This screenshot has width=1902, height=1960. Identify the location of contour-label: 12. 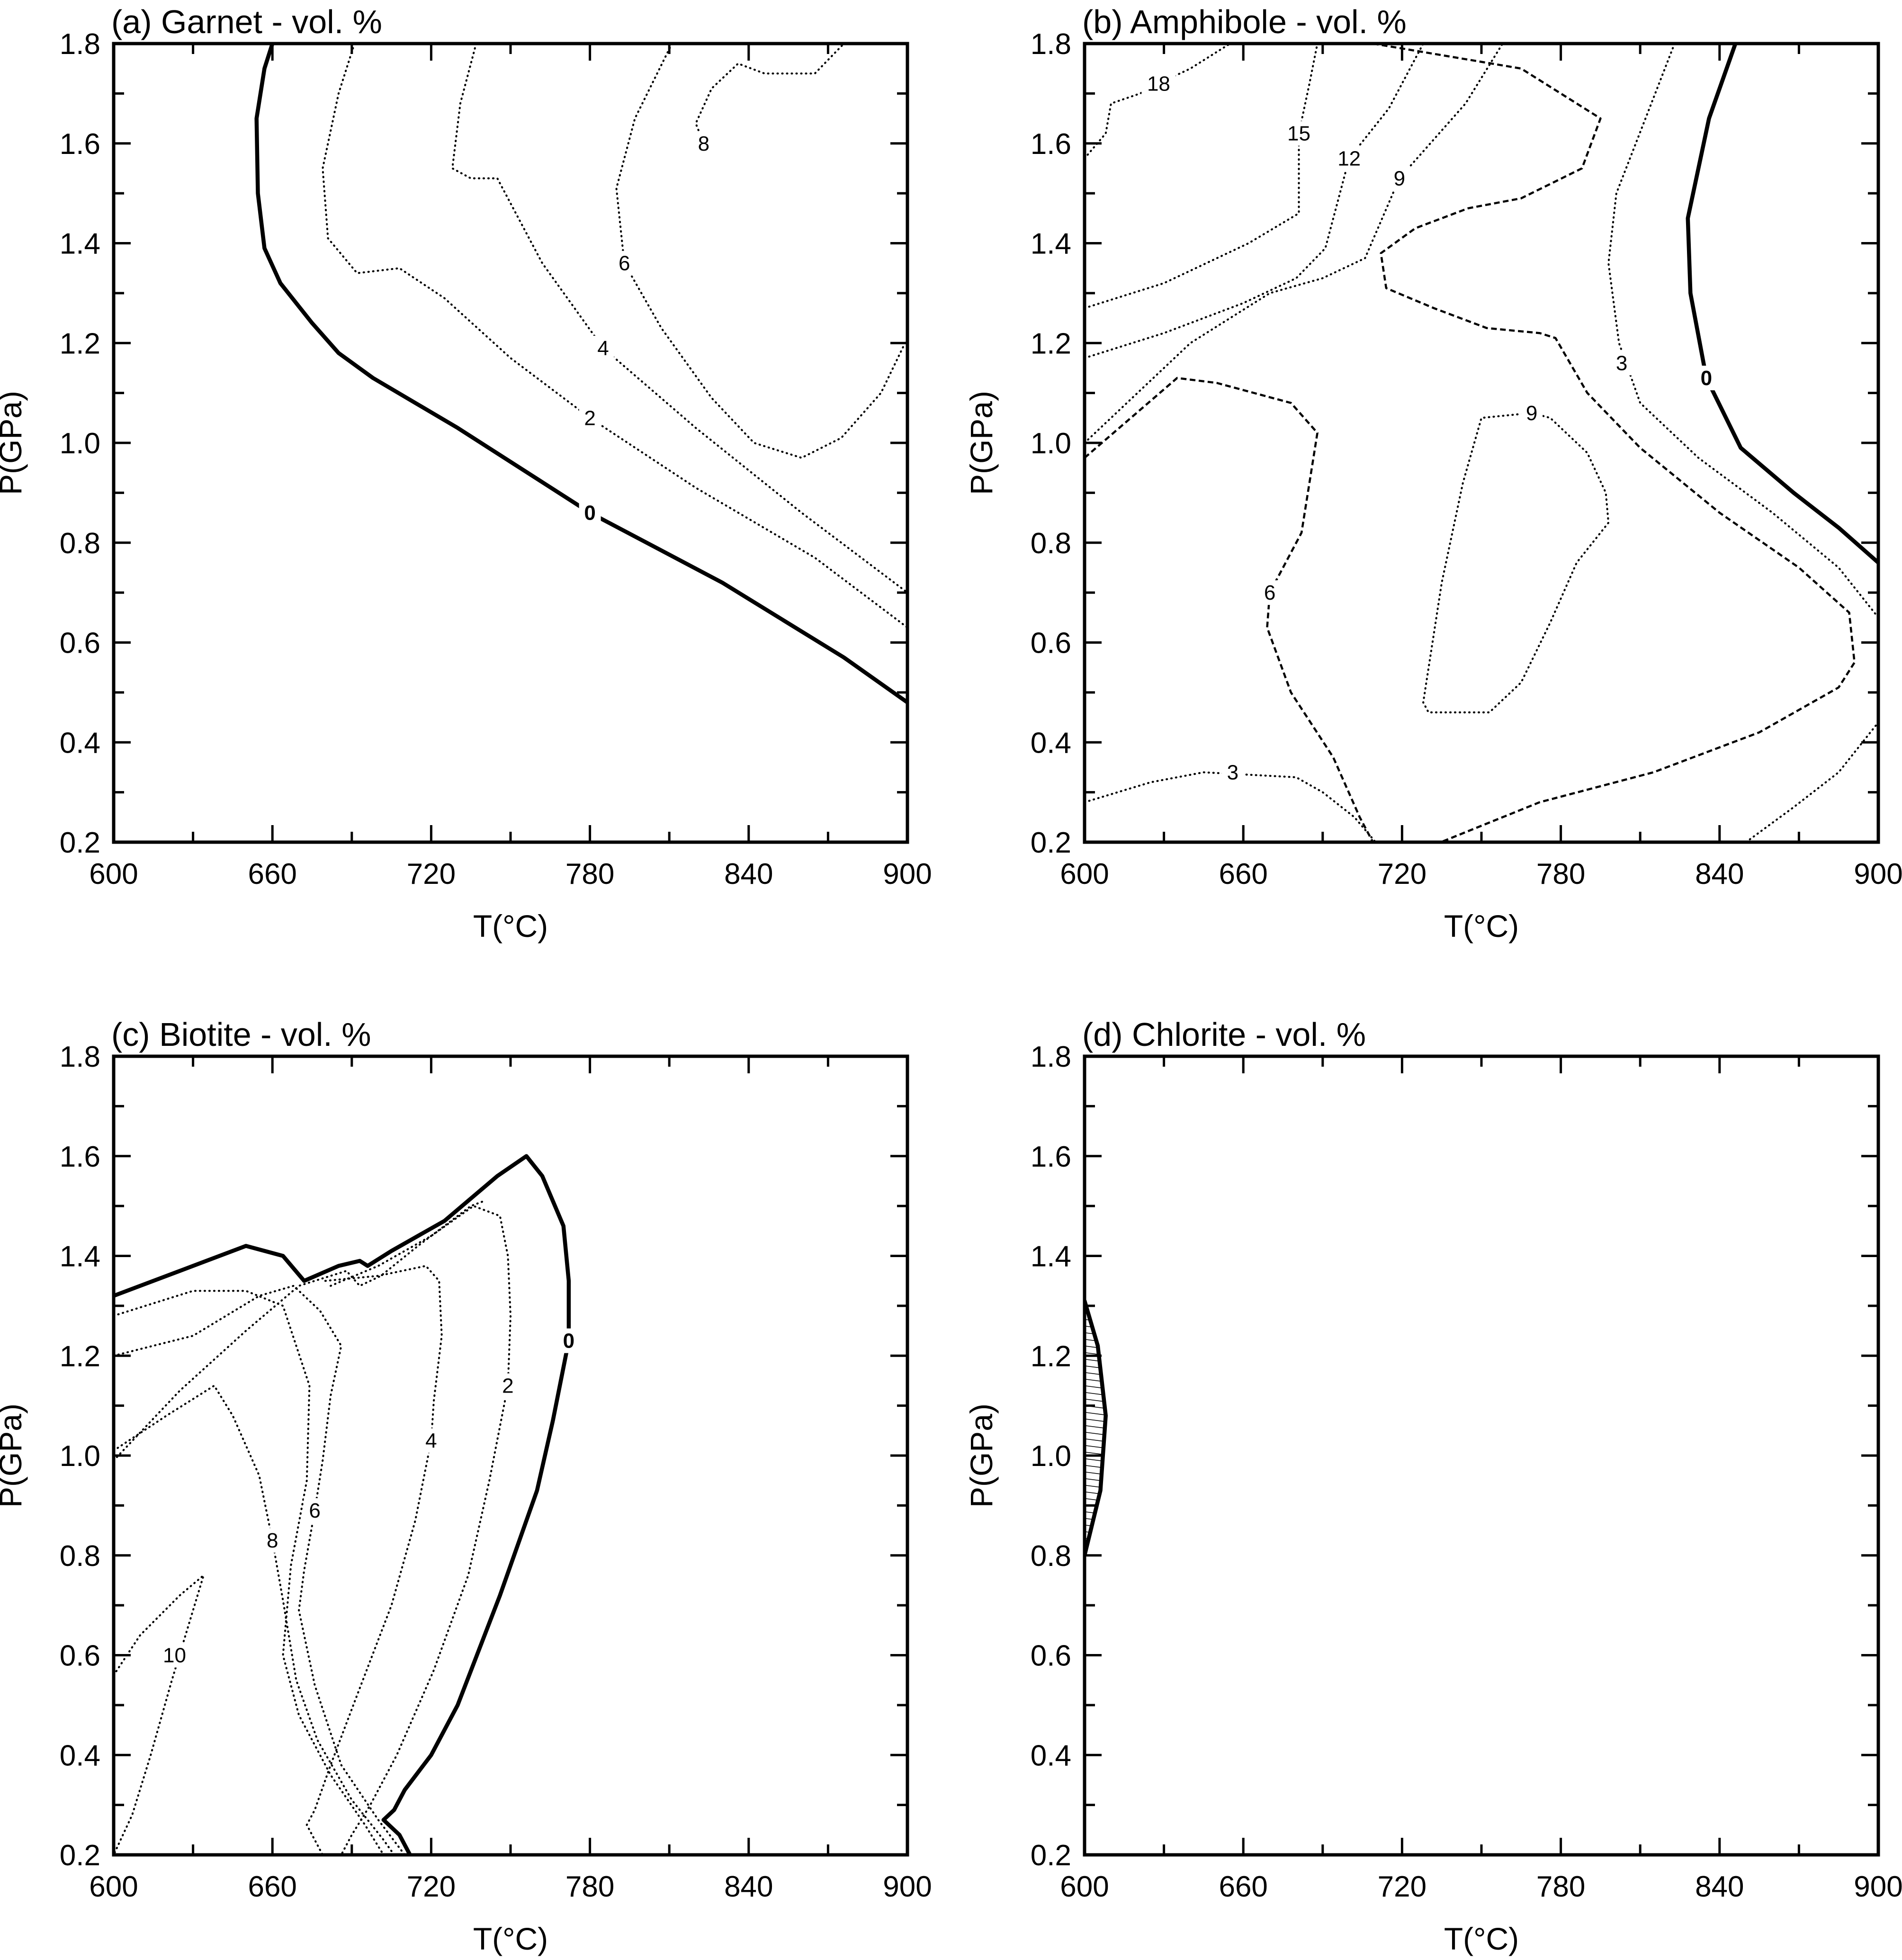
(1349, 158).